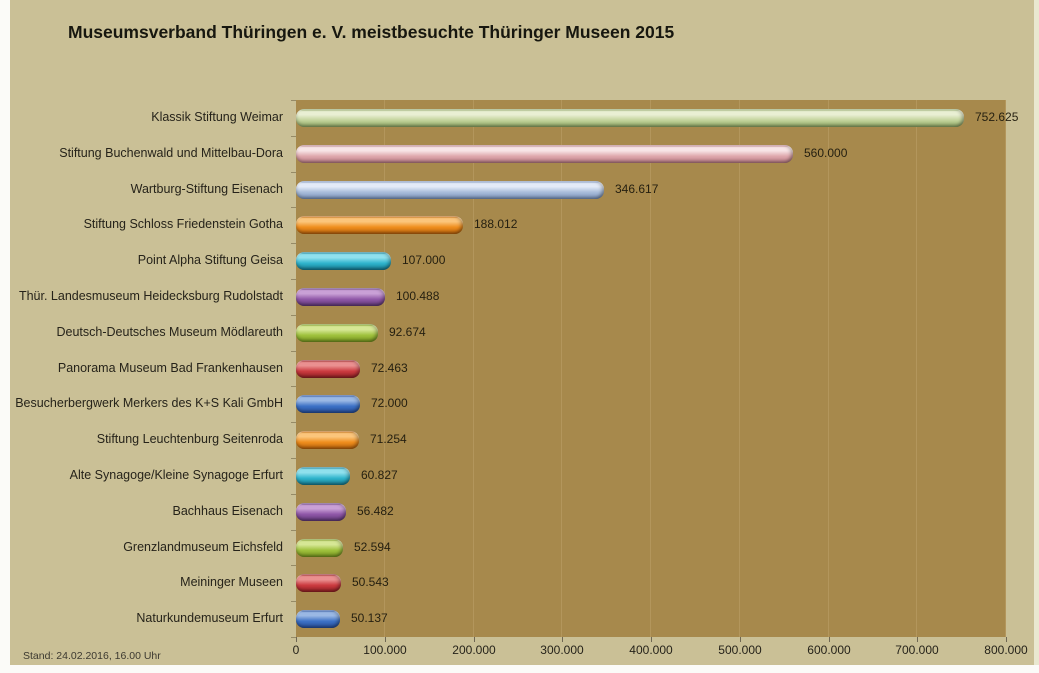 This screenshot has height=673, width=1039. I want to click on x-axis-tick-label: 0, so click(296, 650).